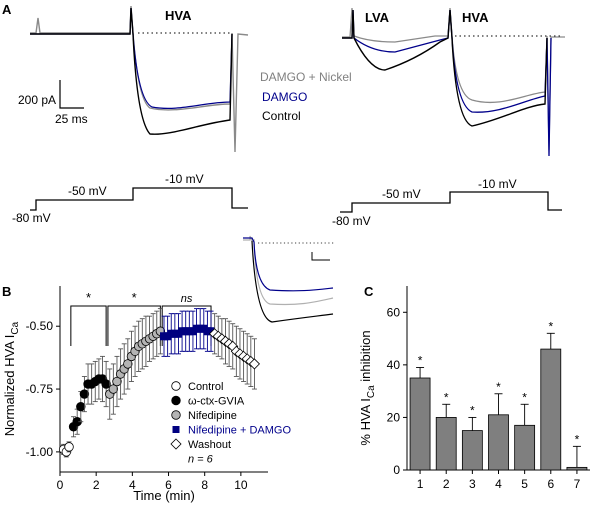  What do you see at coordinates (288, 264) in the screenshot?
I see `inset-trace-damgo` at bounding box center [288, 264].